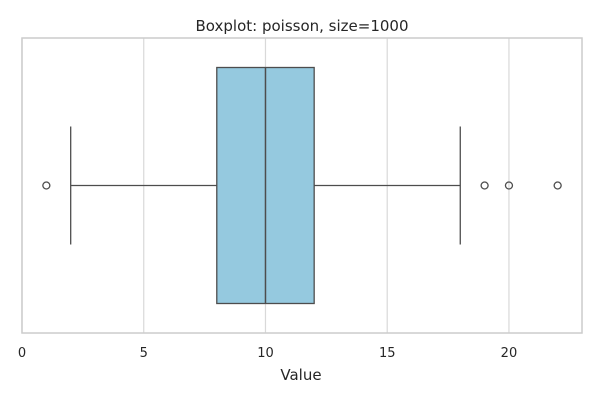 The width and height of the screenshot is (600, 400). Describe the element at coordinates (300, 375) in the screenshot. I see `x-axis-label: Value` at that location.